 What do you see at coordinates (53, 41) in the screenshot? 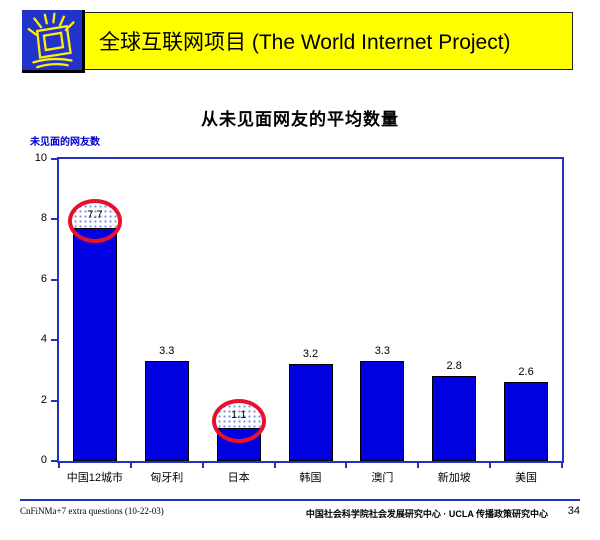
I see `shining-monitor-icon` at bounding box center [53, 41].